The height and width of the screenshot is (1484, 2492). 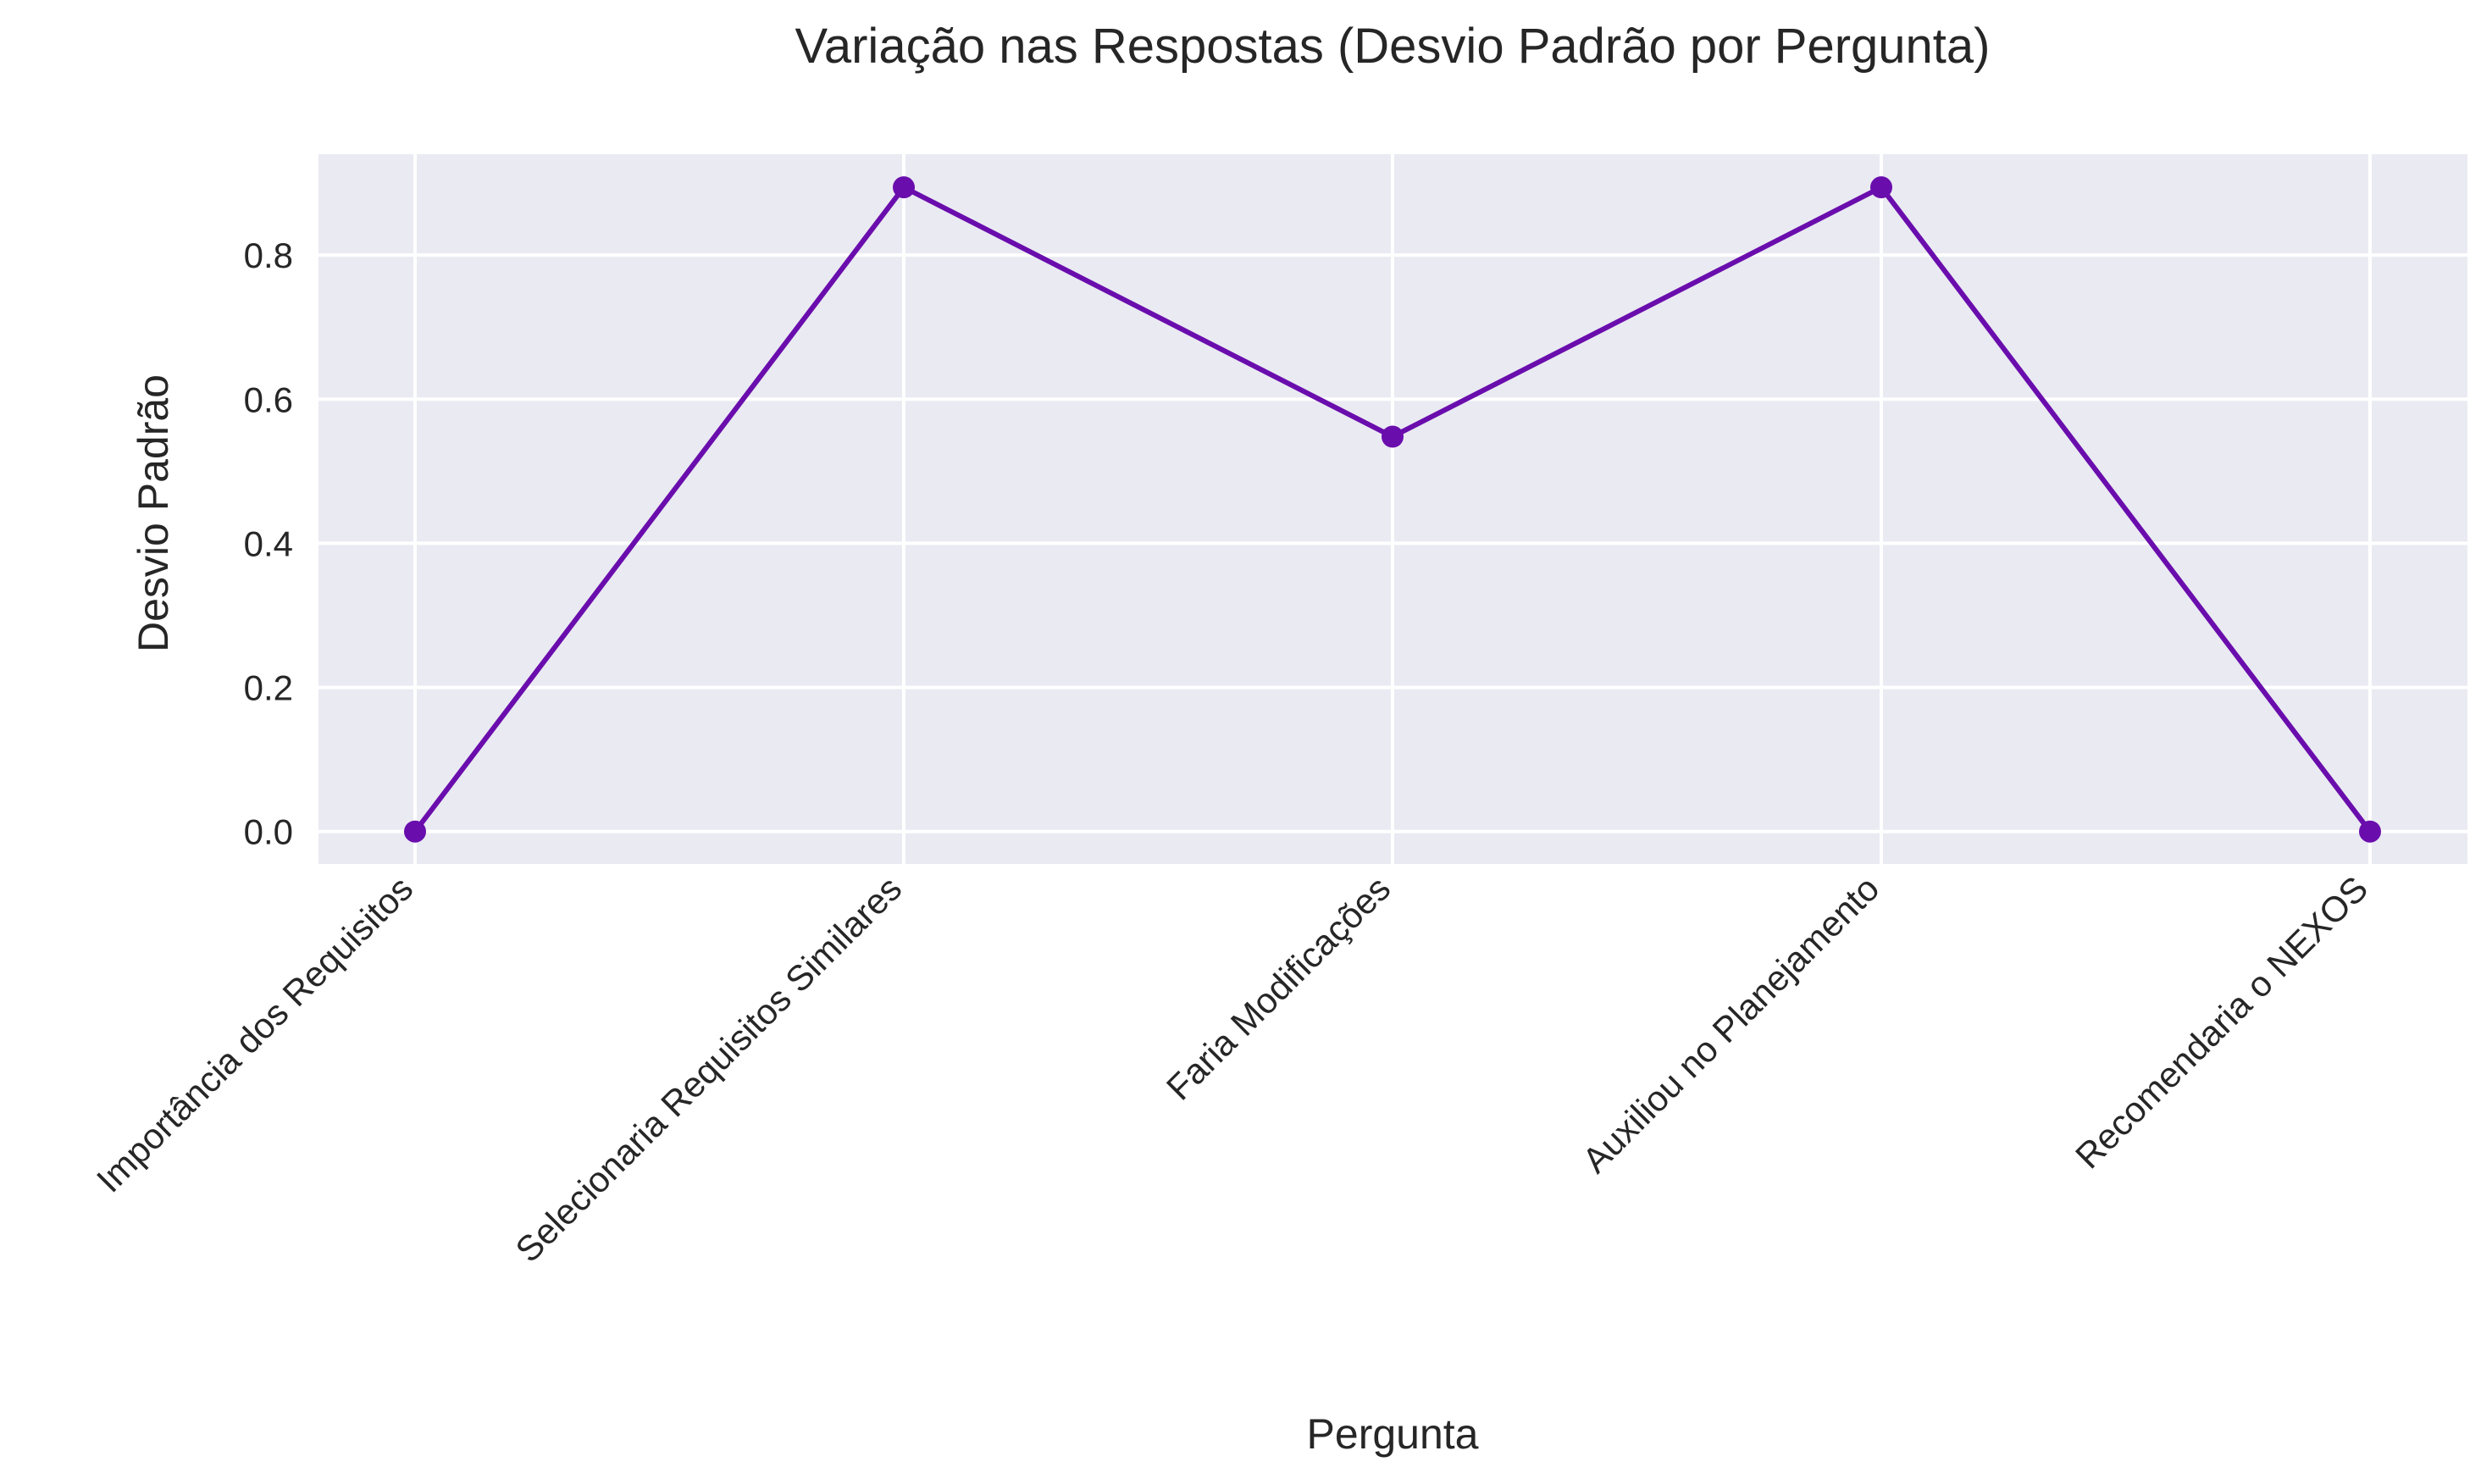 What do you see at coordinates (2221, 1022) in the screenshot?
I see `x-tick-label: Recomendaria o NEXOS` at bounding box center [2221, 1022].